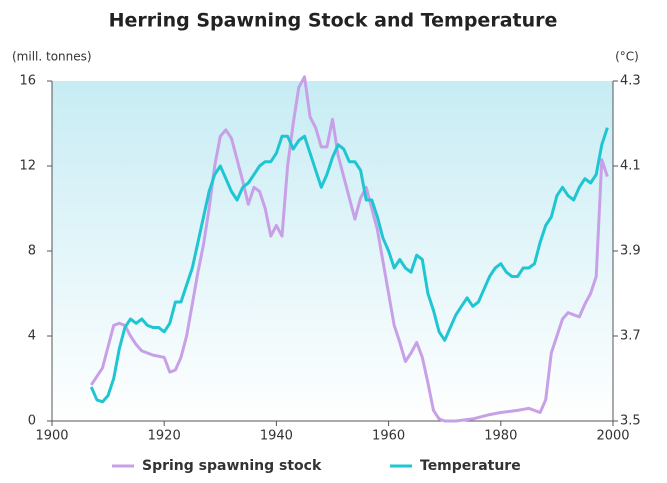 The width and height of the screenshot is (667, 483). I want to click on y-tick-label: 12, so click(27, 166).